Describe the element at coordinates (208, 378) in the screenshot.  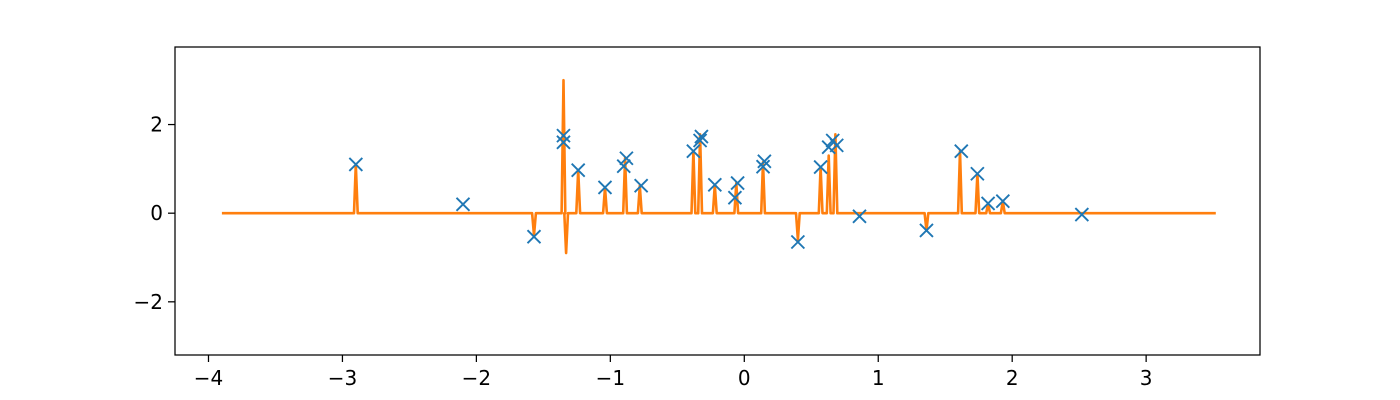
I see `x-tick-label: −4` at that location.